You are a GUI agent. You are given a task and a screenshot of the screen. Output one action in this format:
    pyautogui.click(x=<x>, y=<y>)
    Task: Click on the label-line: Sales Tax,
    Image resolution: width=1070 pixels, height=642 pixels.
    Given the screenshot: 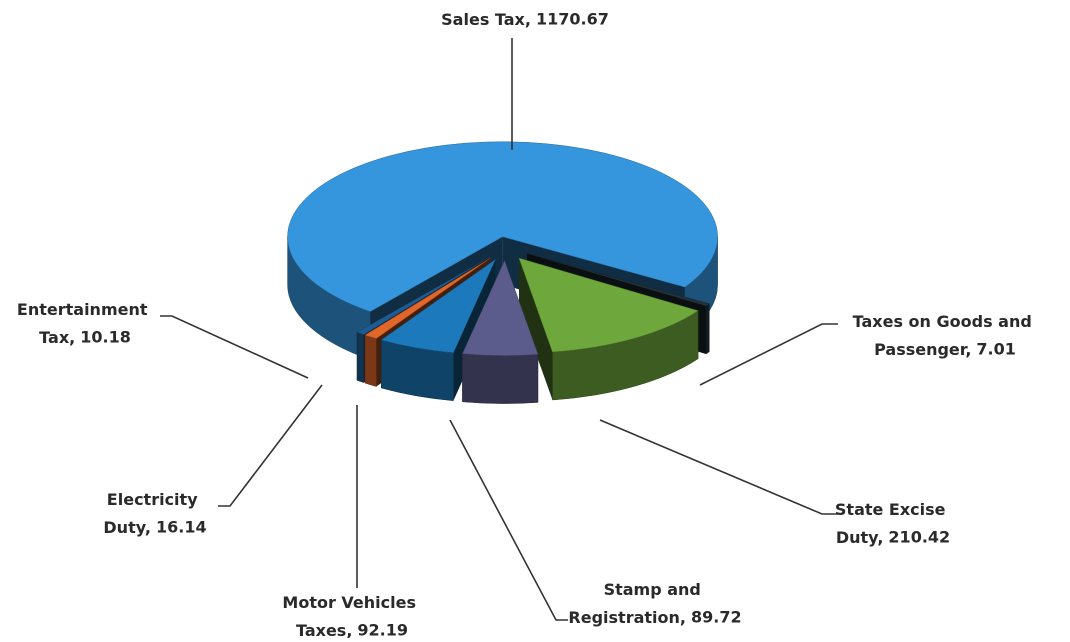 What is the action you would take?
    pyautogui.click(x=486, y=19)
    